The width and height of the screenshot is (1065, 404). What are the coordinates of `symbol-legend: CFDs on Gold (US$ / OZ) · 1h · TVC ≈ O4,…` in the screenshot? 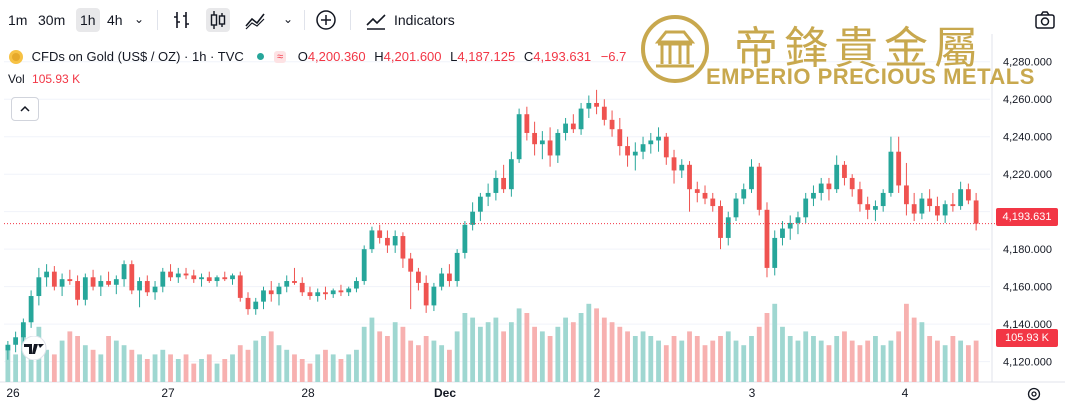 It's located at (317, 58).